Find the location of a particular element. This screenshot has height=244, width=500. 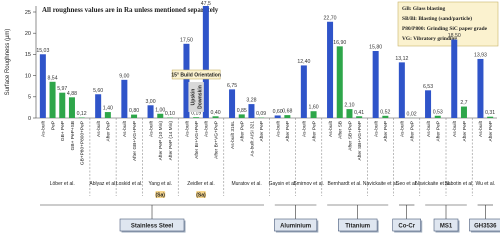

study-name: Wu et al. is located at coordinates (485, 184).